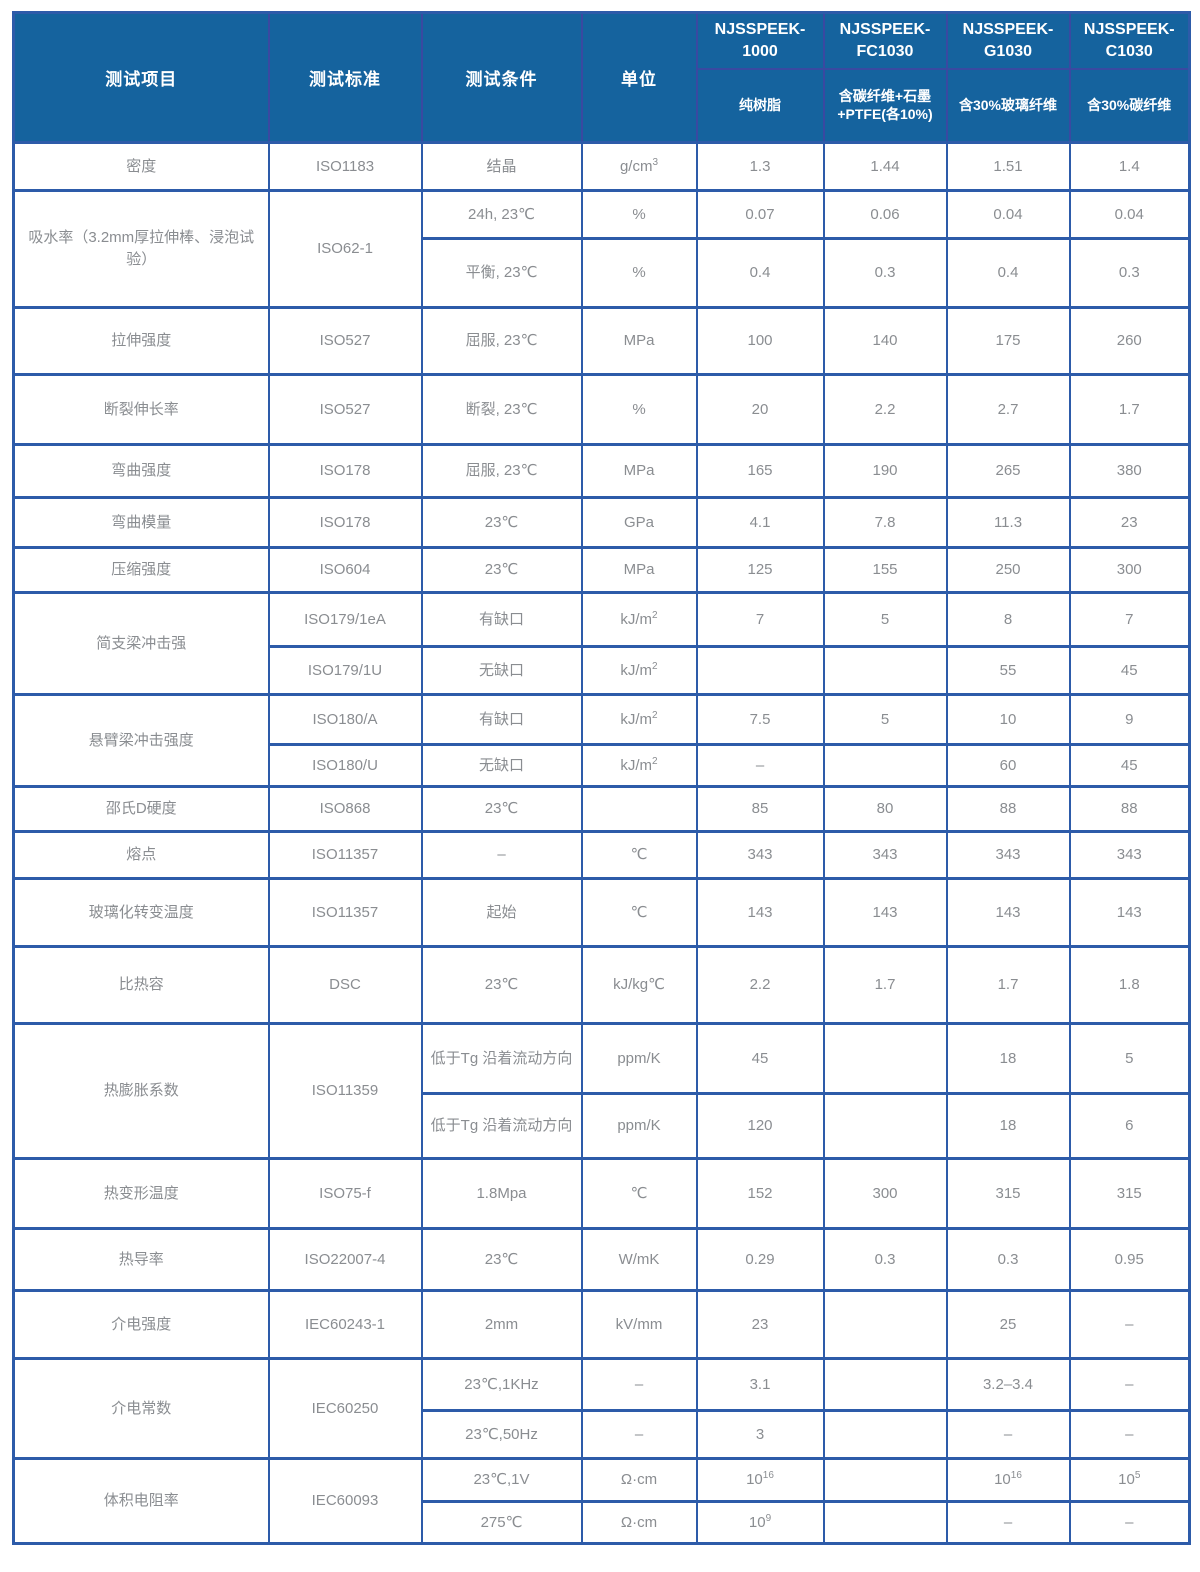 This screenshot has height=1572, width=1200. What do you see at coordinates (1129, 1259) in the screenshot?
I see `value-cell: 0.95` at bounding box center [1129, 1259].